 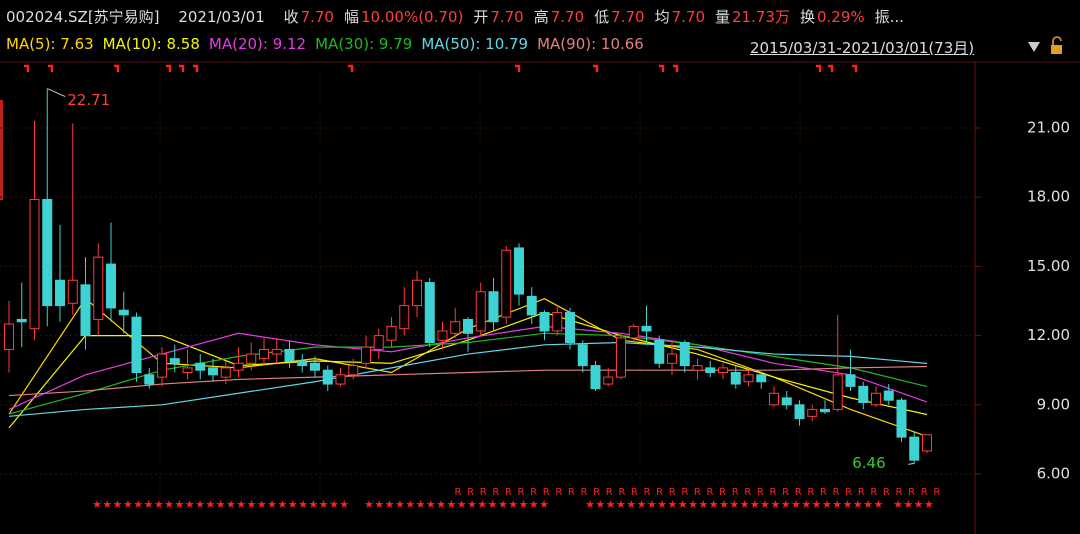 I want to click on legend-entry: MA(50): 10.79, so click(x=475, y=44).